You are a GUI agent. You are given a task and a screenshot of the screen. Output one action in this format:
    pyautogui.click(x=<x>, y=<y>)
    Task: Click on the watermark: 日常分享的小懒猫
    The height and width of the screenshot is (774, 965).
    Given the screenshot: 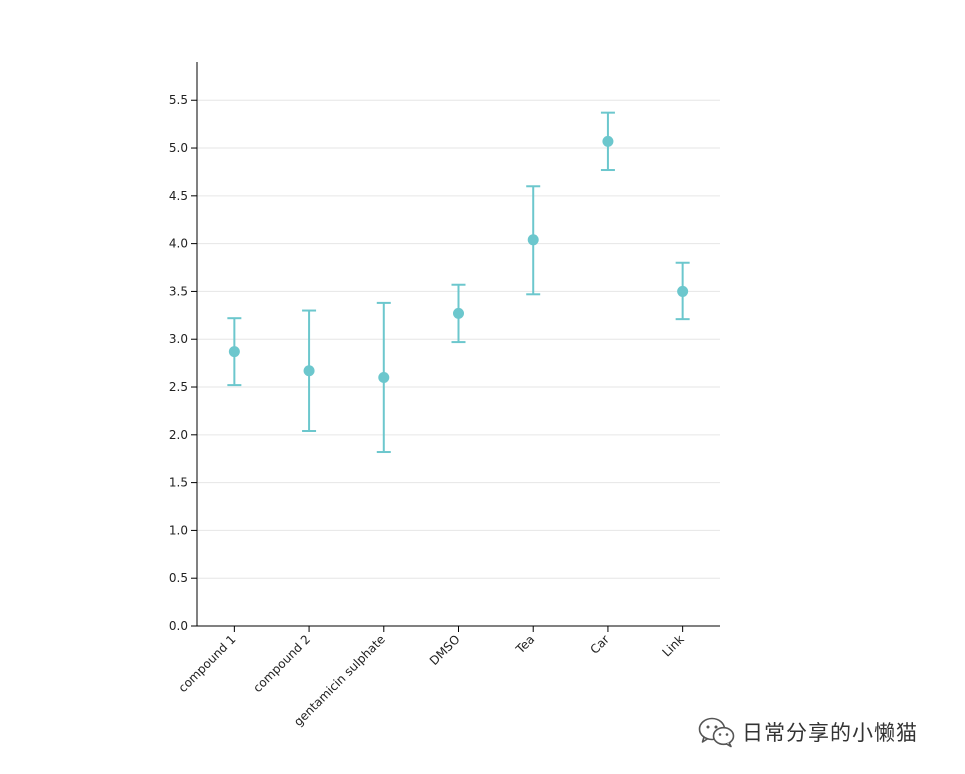 What is the action you would take?
    pyautogui.click(x=808, y=732)
    